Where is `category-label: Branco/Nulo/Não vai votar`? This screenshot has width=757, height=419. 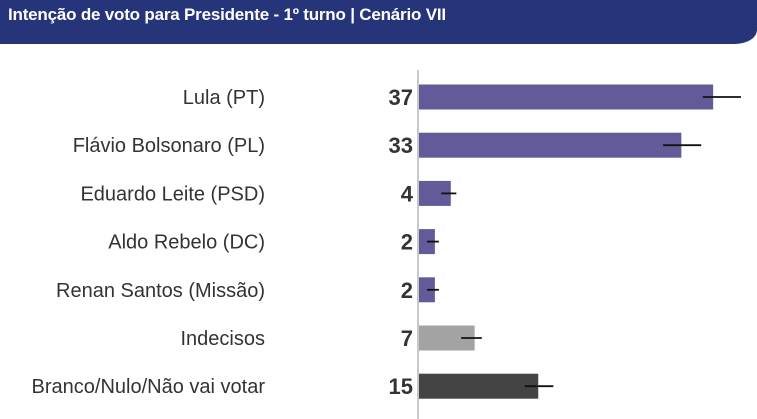
category-label: Branco/Nulo/Não vai votar is located at coordinates (149, 387).